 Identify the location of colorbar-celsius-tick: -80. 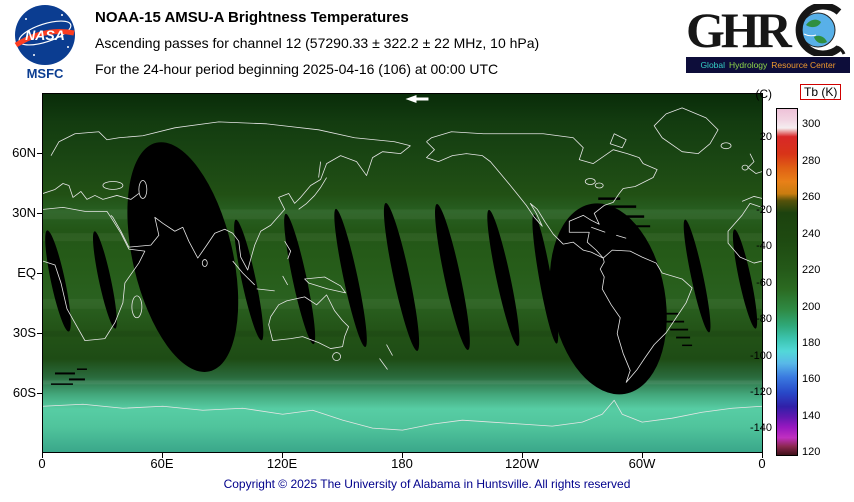
(764, 319).